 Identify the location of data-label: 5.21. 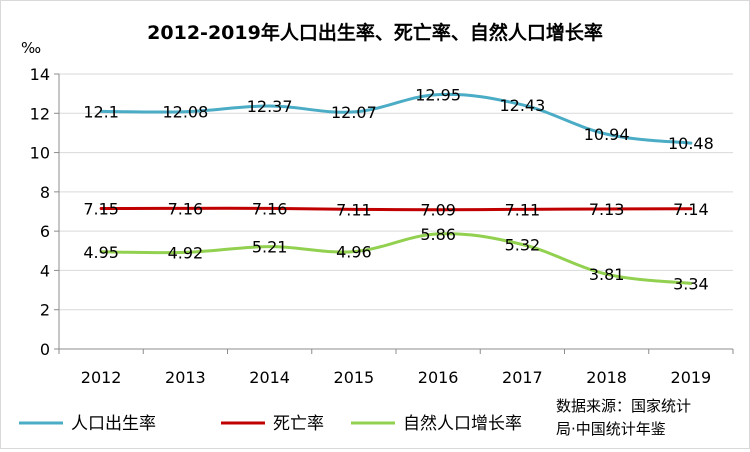
(270, 247).